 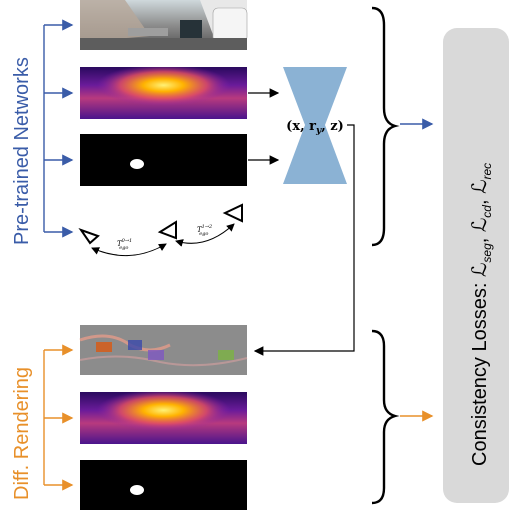 I want to click on camera-1-icon, so click(x=167, y=230).